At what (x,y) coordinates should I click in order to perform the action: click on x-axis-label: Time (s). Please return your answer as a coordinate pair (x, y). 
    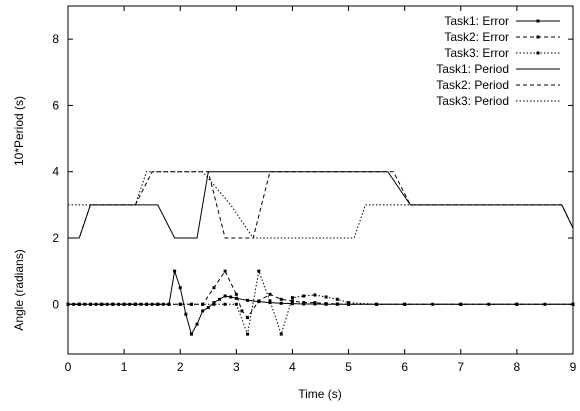
    Looking at the image, I should click on (320, 394).